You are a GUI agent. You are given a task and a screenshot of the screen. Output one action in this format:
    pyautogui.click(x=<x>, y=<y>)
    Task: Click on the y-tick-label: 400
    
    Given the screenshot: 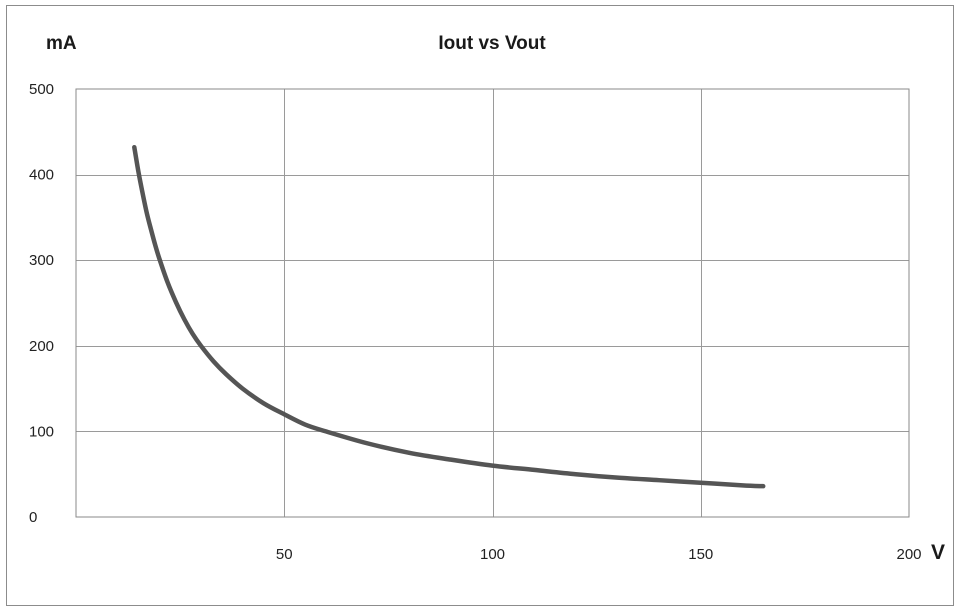 What is the action you would take?
    pyautogui.click(x=41, y=175)
    